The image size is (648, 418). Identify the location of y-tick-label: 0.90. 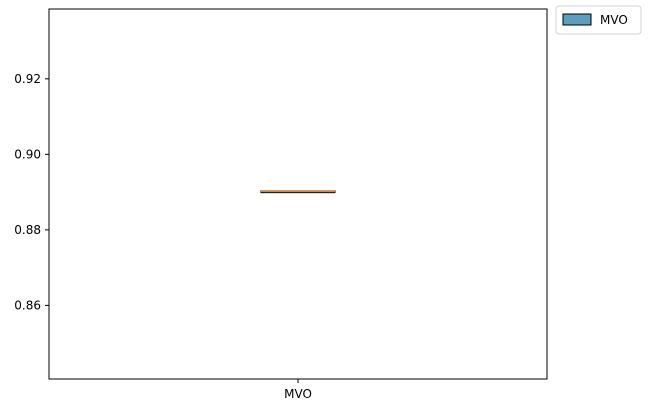
(27, 154).